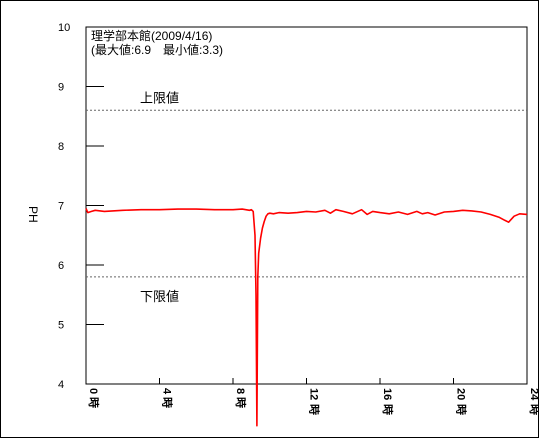  I want to click on x-tick-label: 16, so click(387, 394).